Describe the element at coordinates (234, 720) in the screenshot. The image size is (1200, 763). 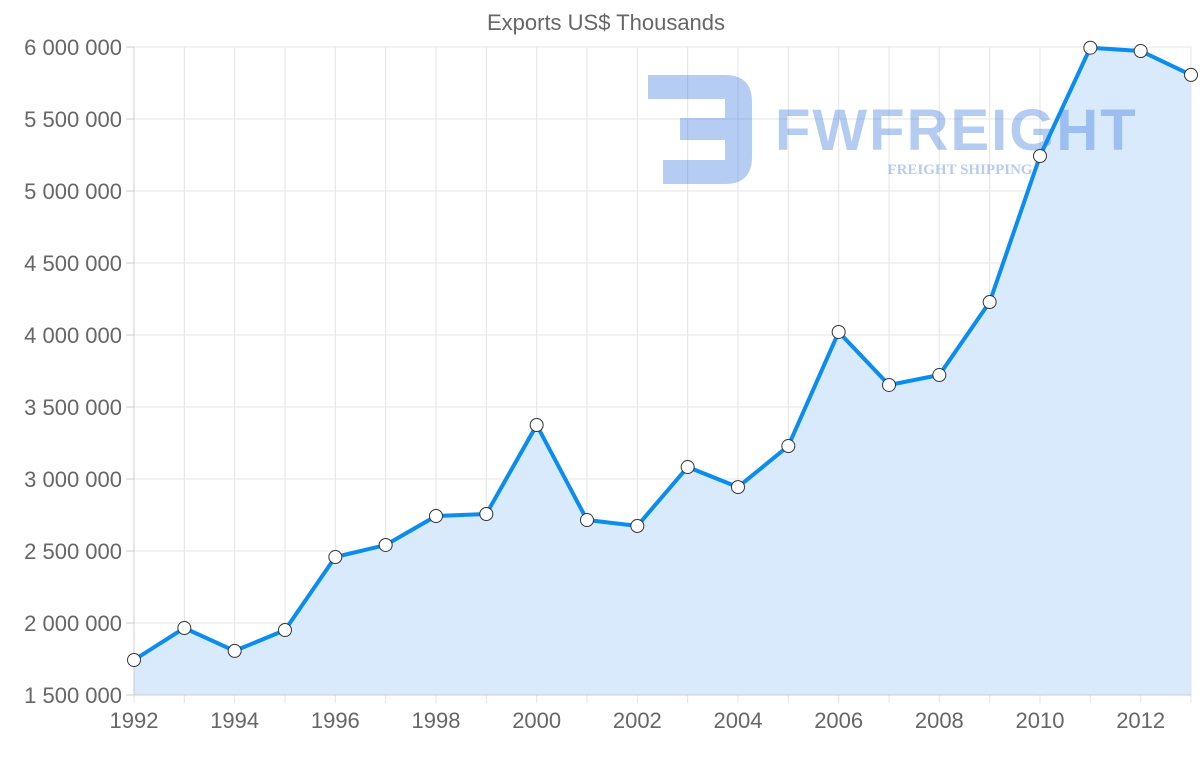
I see `x-tick-label: 1994` at that location.